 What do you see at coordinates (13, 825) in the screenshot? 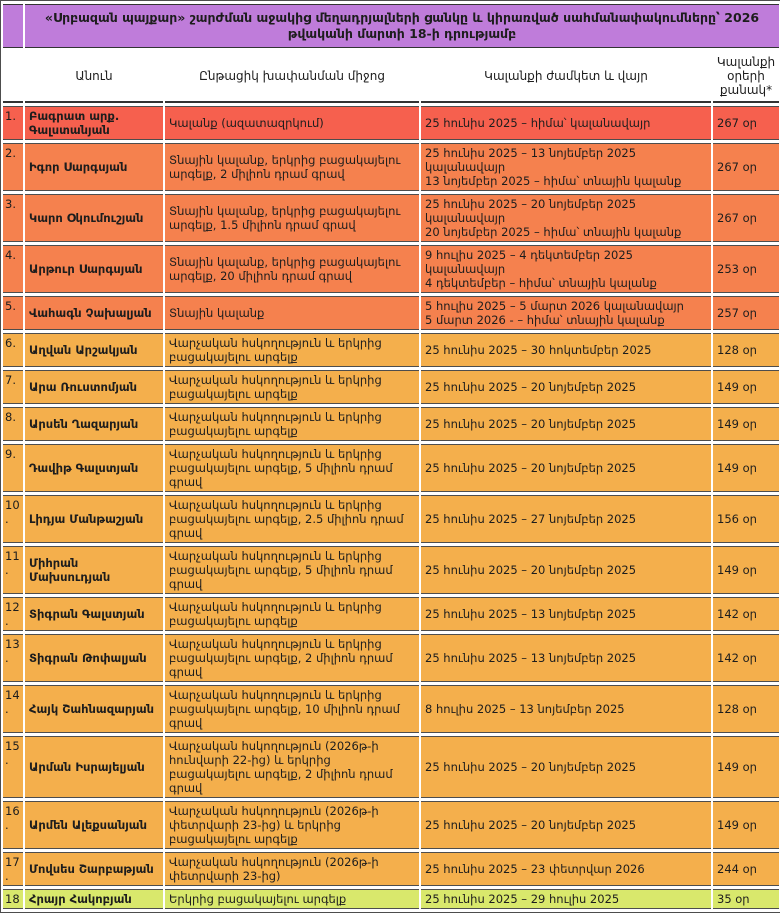
I see `row-number: 16.` at bounding box center [13, 825].